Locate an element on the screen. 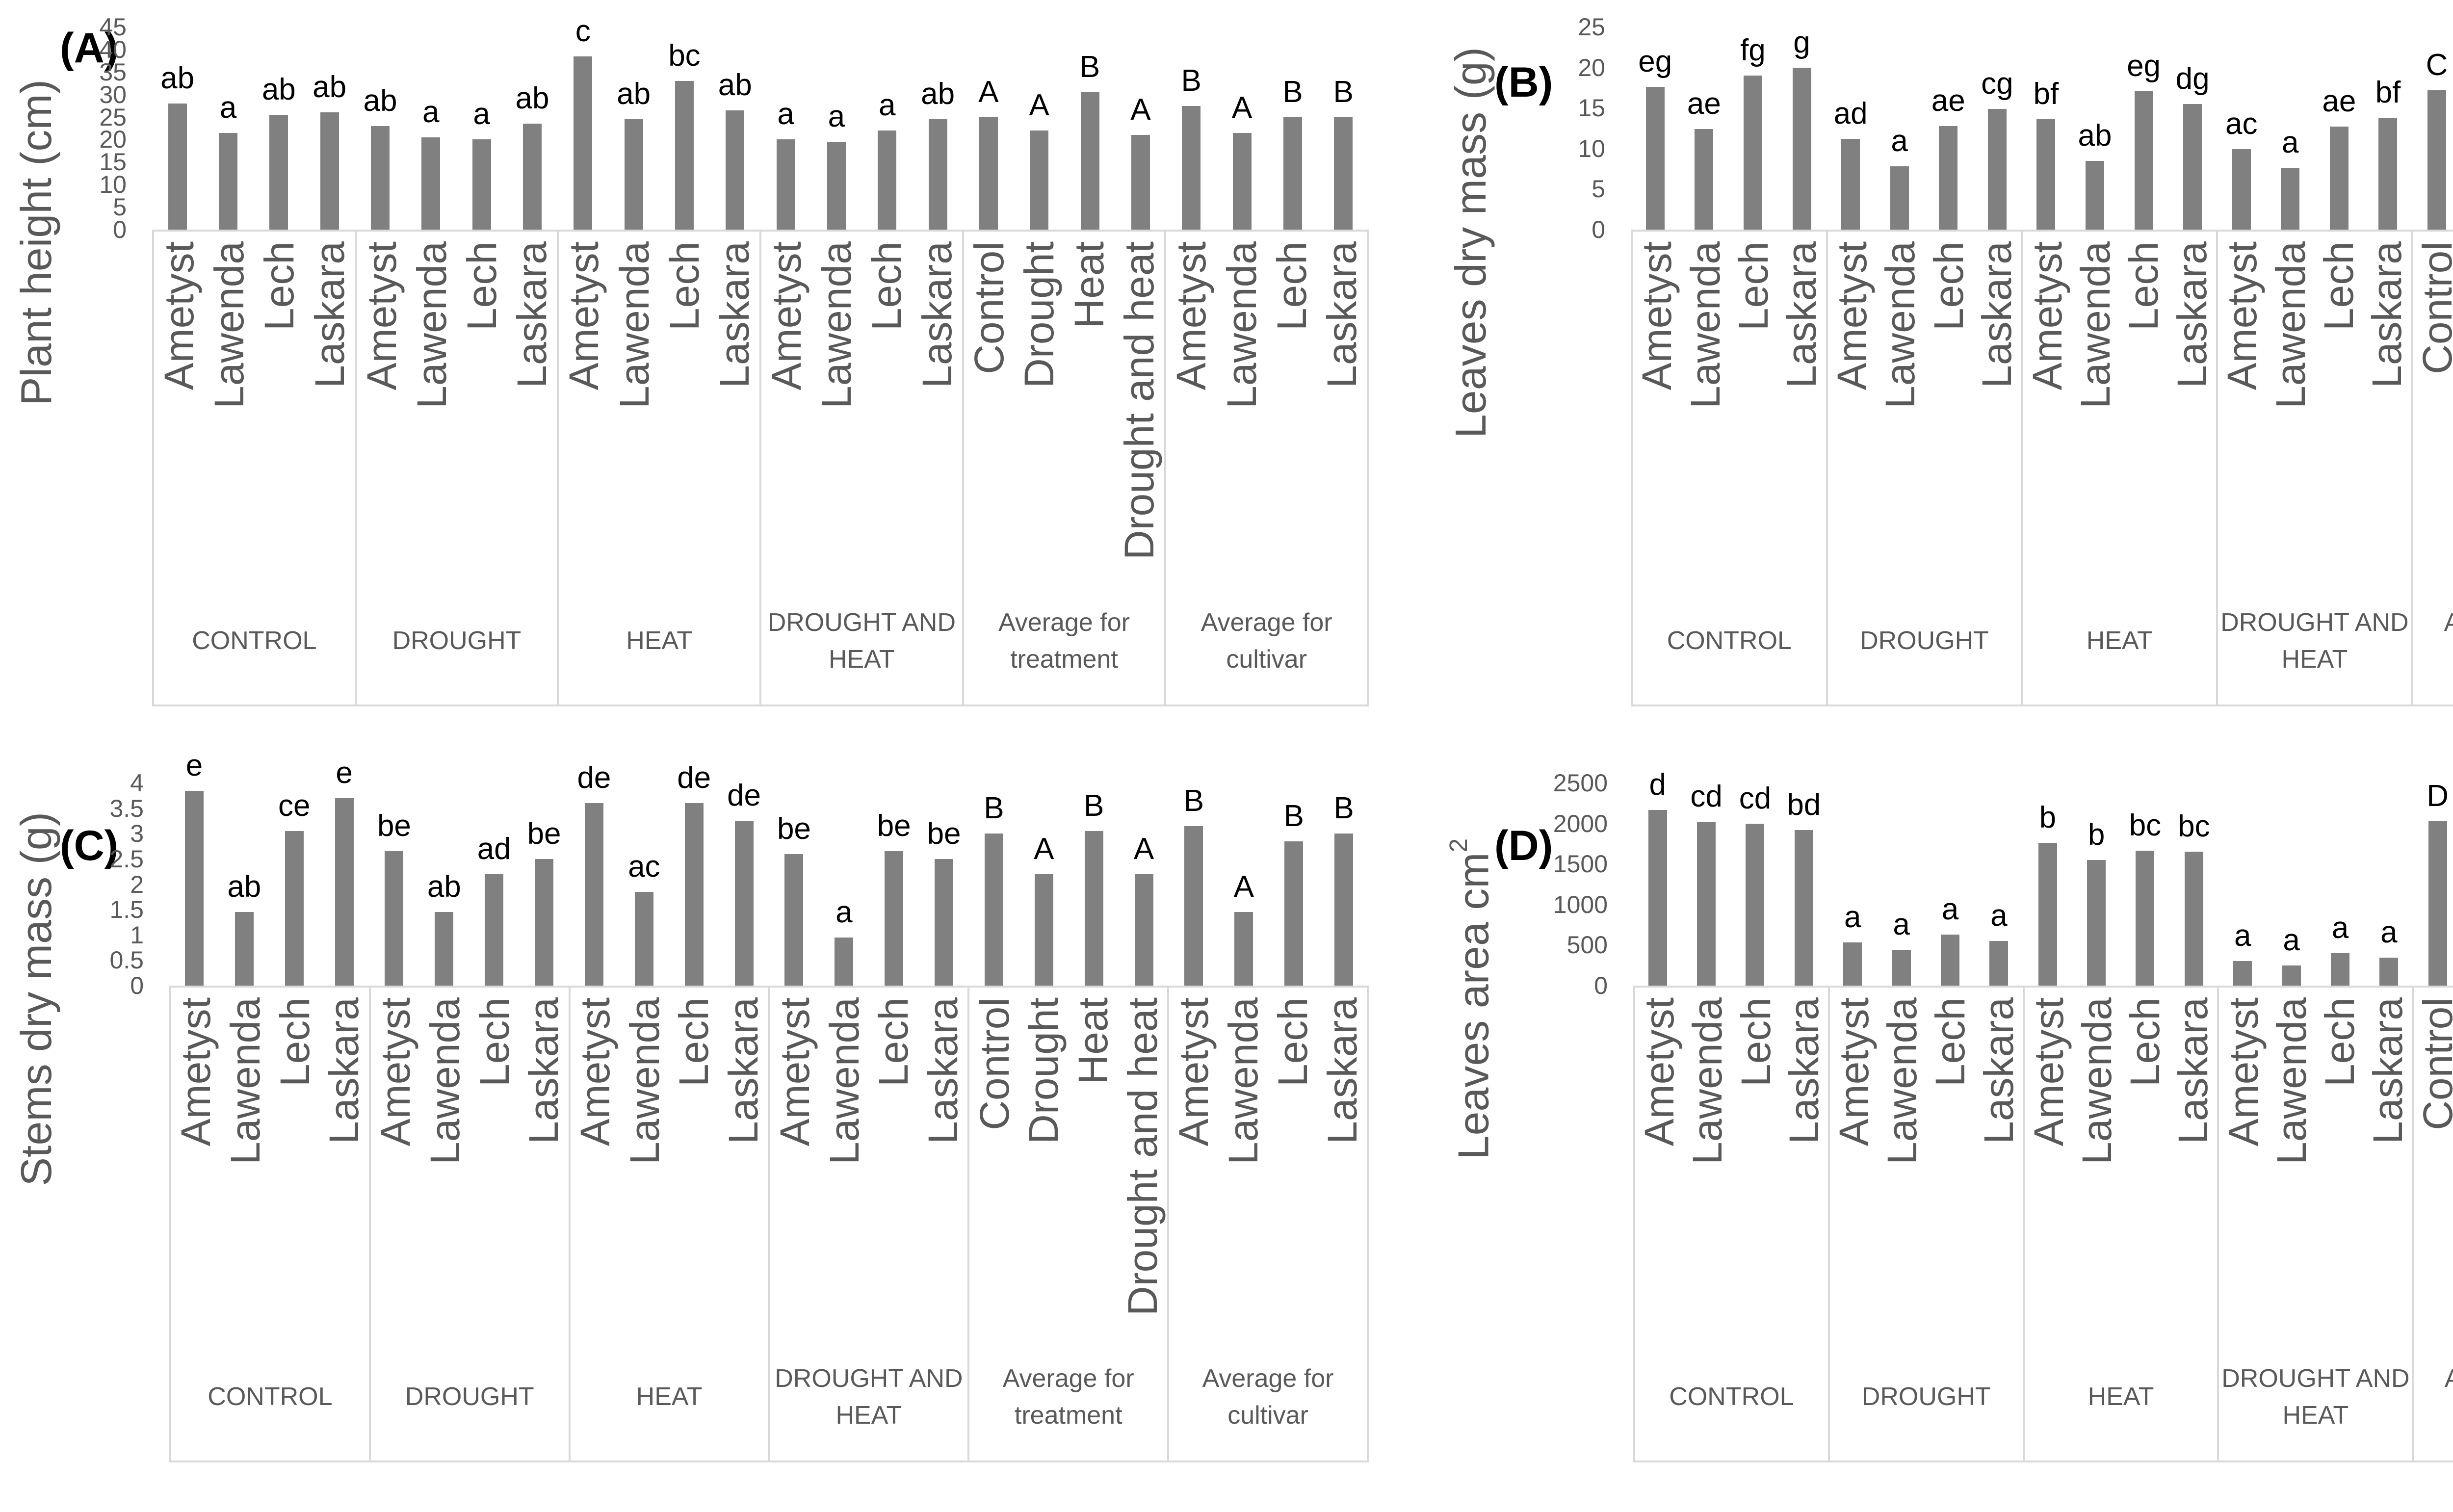 The width and height of the screenshot is (2453, 1512). bar-slot: e is located at coordinates (194, 868).